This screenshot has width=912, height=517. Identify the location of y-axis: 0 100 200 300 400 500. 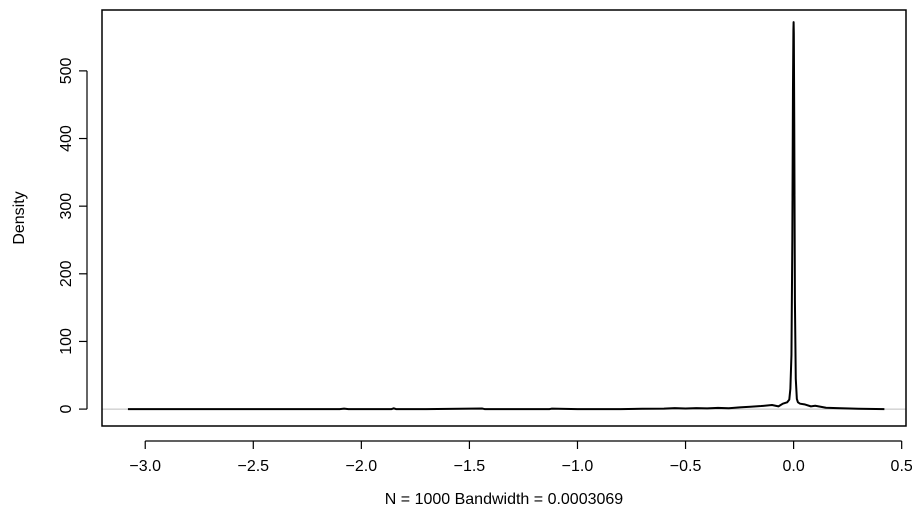
(72, 235).